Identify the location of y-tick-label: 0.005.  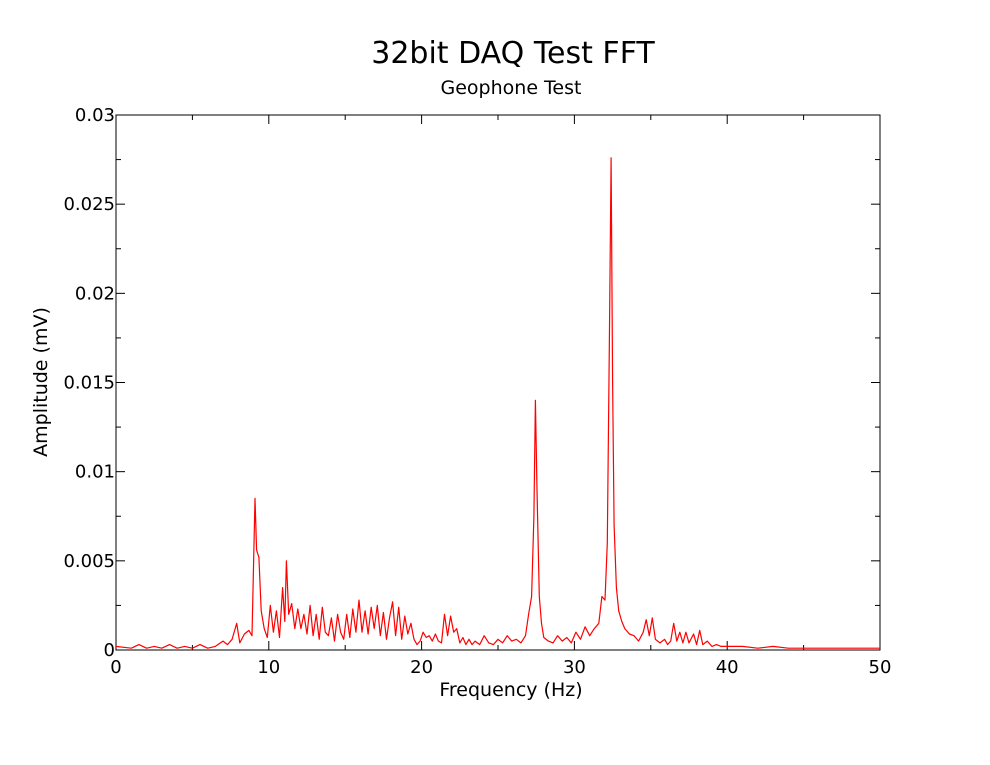
(89, 561).